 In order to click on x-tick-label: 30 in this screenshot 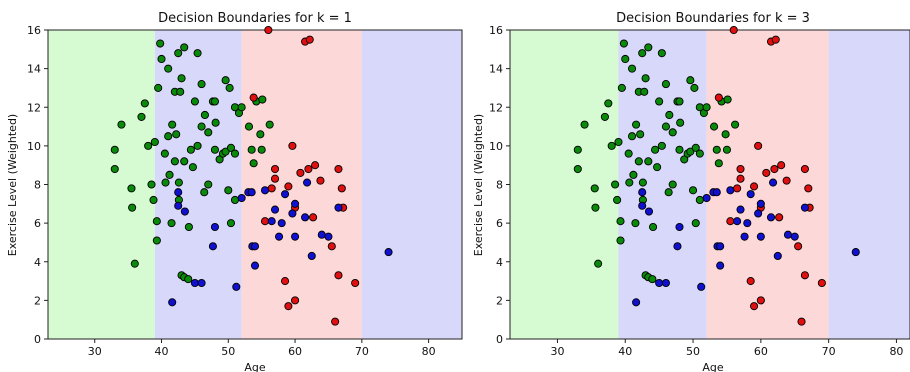, I will do `click(557, 351)`.